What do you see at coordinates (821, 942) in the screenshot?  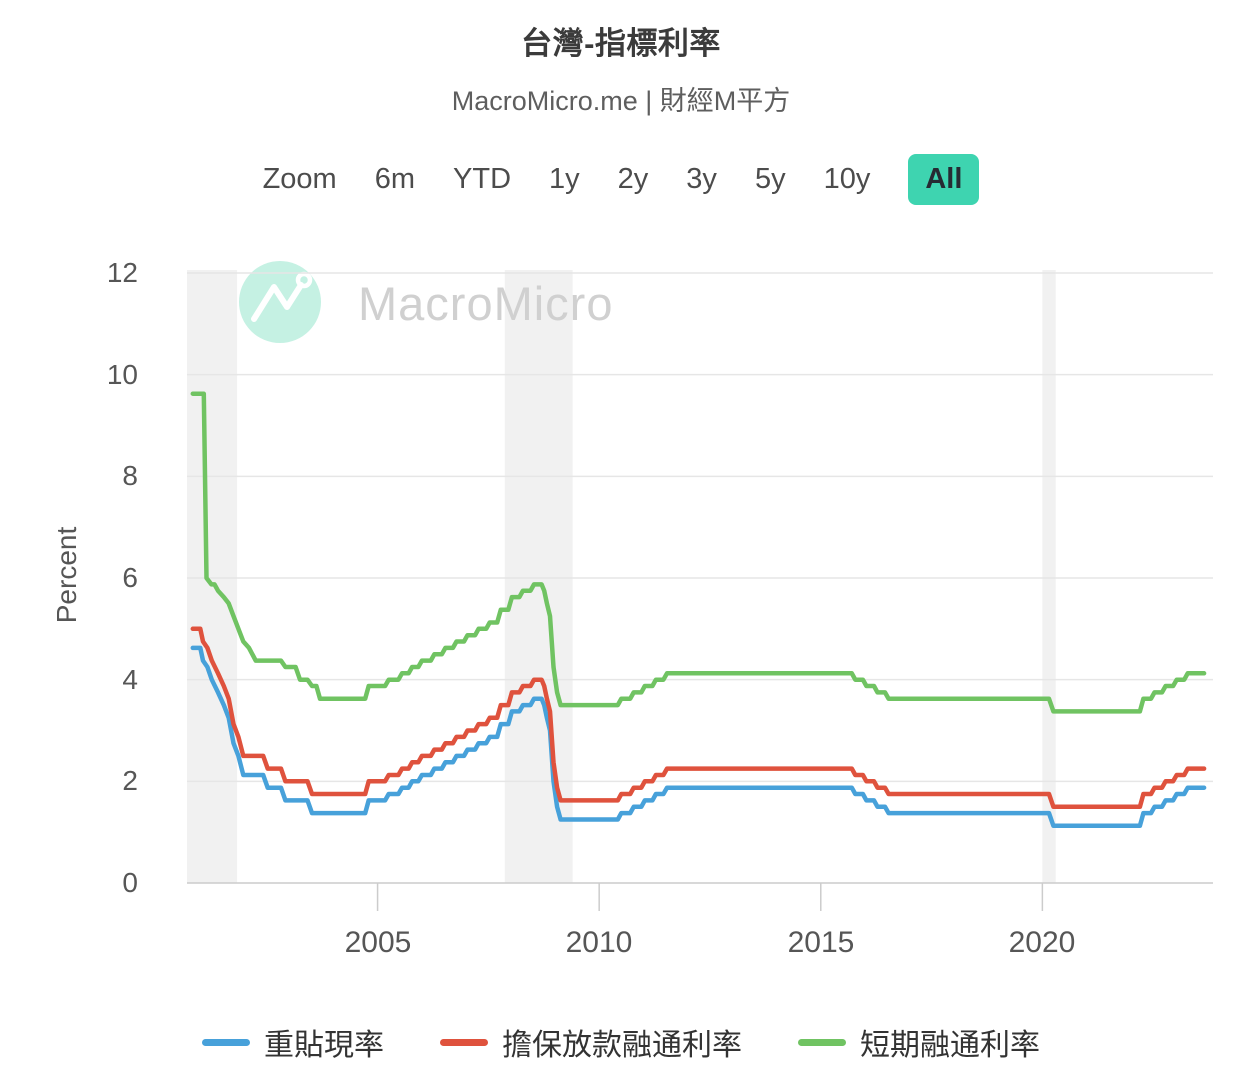 I see `x-tick-label-2015: 2015` at bounding box center [821, 942].